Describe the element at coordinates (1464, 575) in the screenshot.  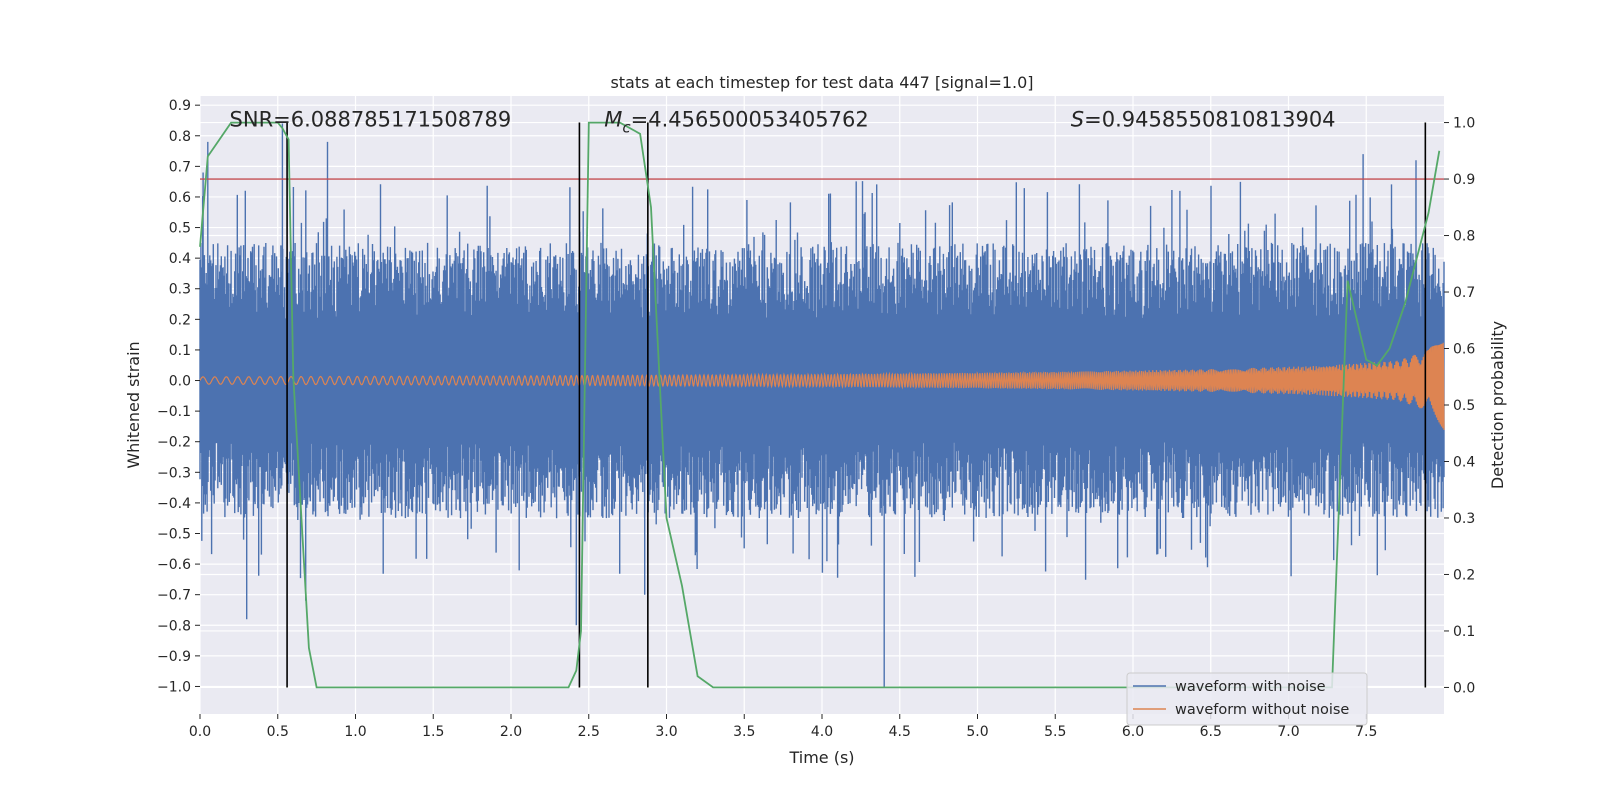
I see `y-right-tick-label: 0.2` at that location.